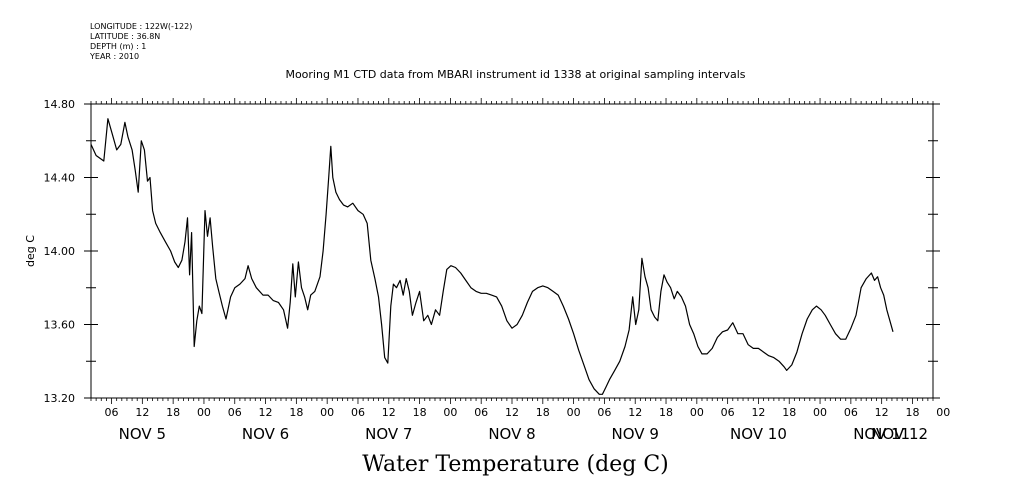  Describe the element at coordinates (60, 104) in the screenshot. I see `y-tick-label: 14.80` at that location.